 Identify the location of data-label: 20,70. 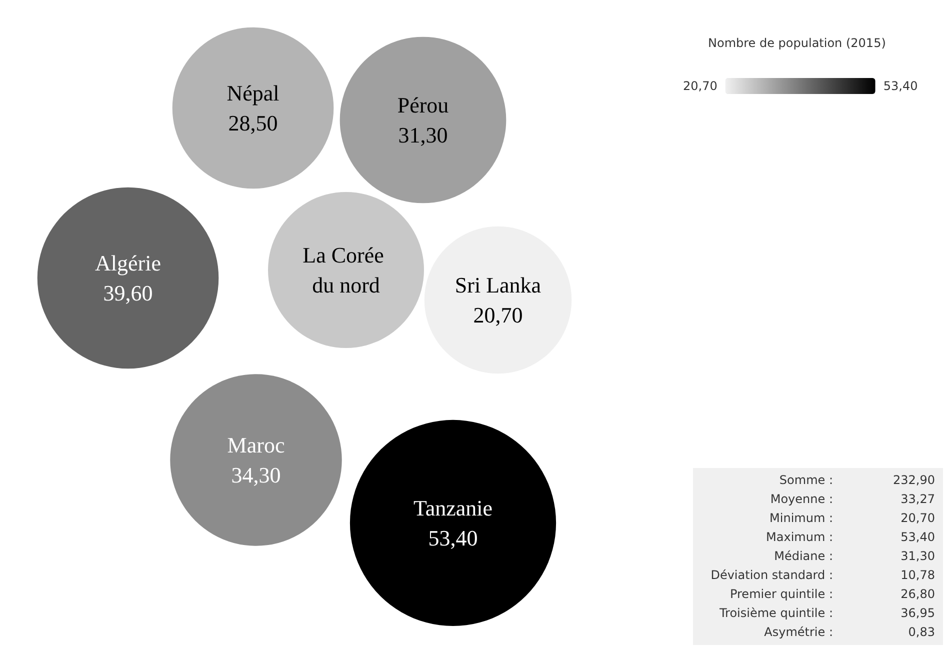
(498, 315).